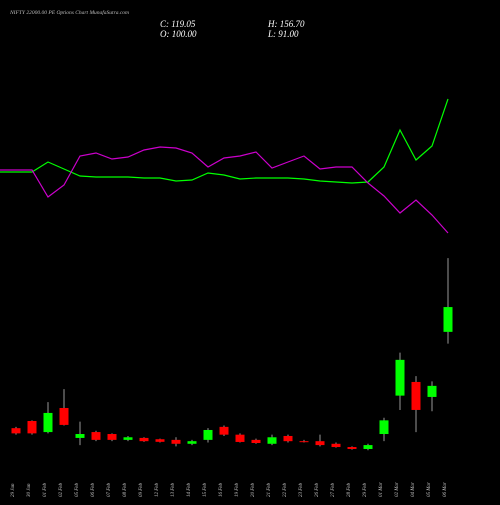  What do you see at coordinates (237, 489) in the screenshot?
I see `x-tick-label: 19 Feb` at bounding box center [237, 489].